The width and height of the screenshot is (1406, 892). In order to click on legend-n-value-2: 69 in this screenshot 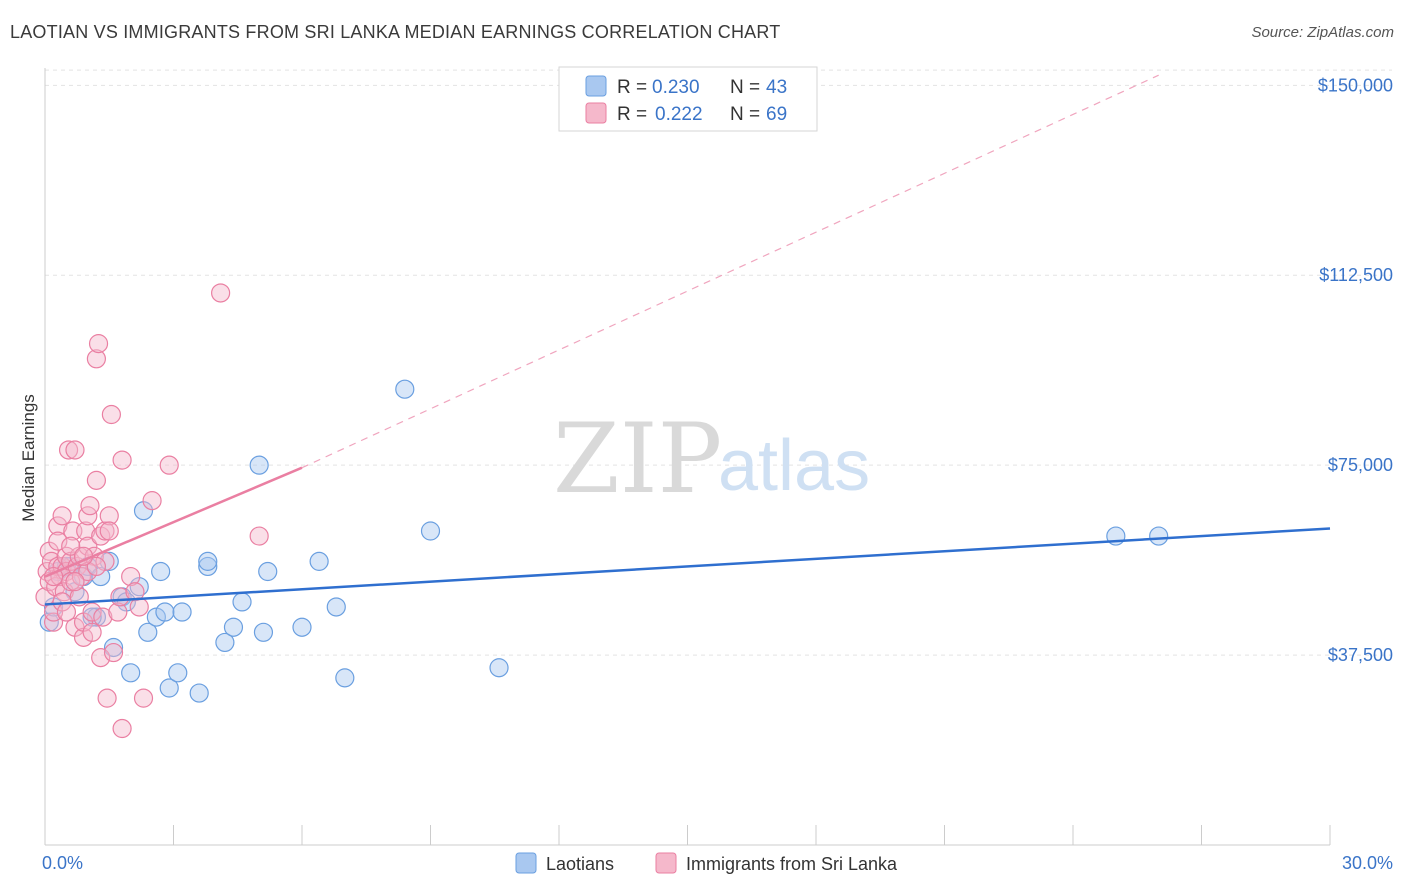, I will do `click(776, 114)`.